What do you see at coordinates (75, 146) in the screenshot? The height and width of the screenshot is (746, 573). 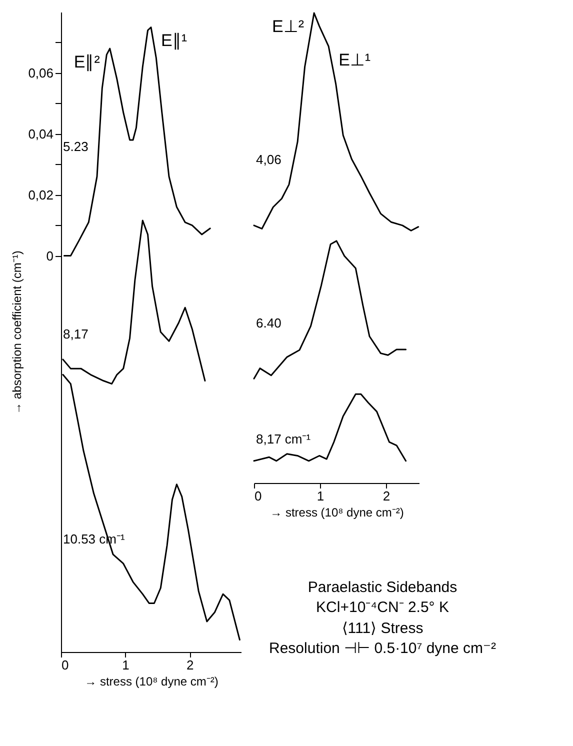 I see `series-label: 5.23` at bounding box center [75, 146].